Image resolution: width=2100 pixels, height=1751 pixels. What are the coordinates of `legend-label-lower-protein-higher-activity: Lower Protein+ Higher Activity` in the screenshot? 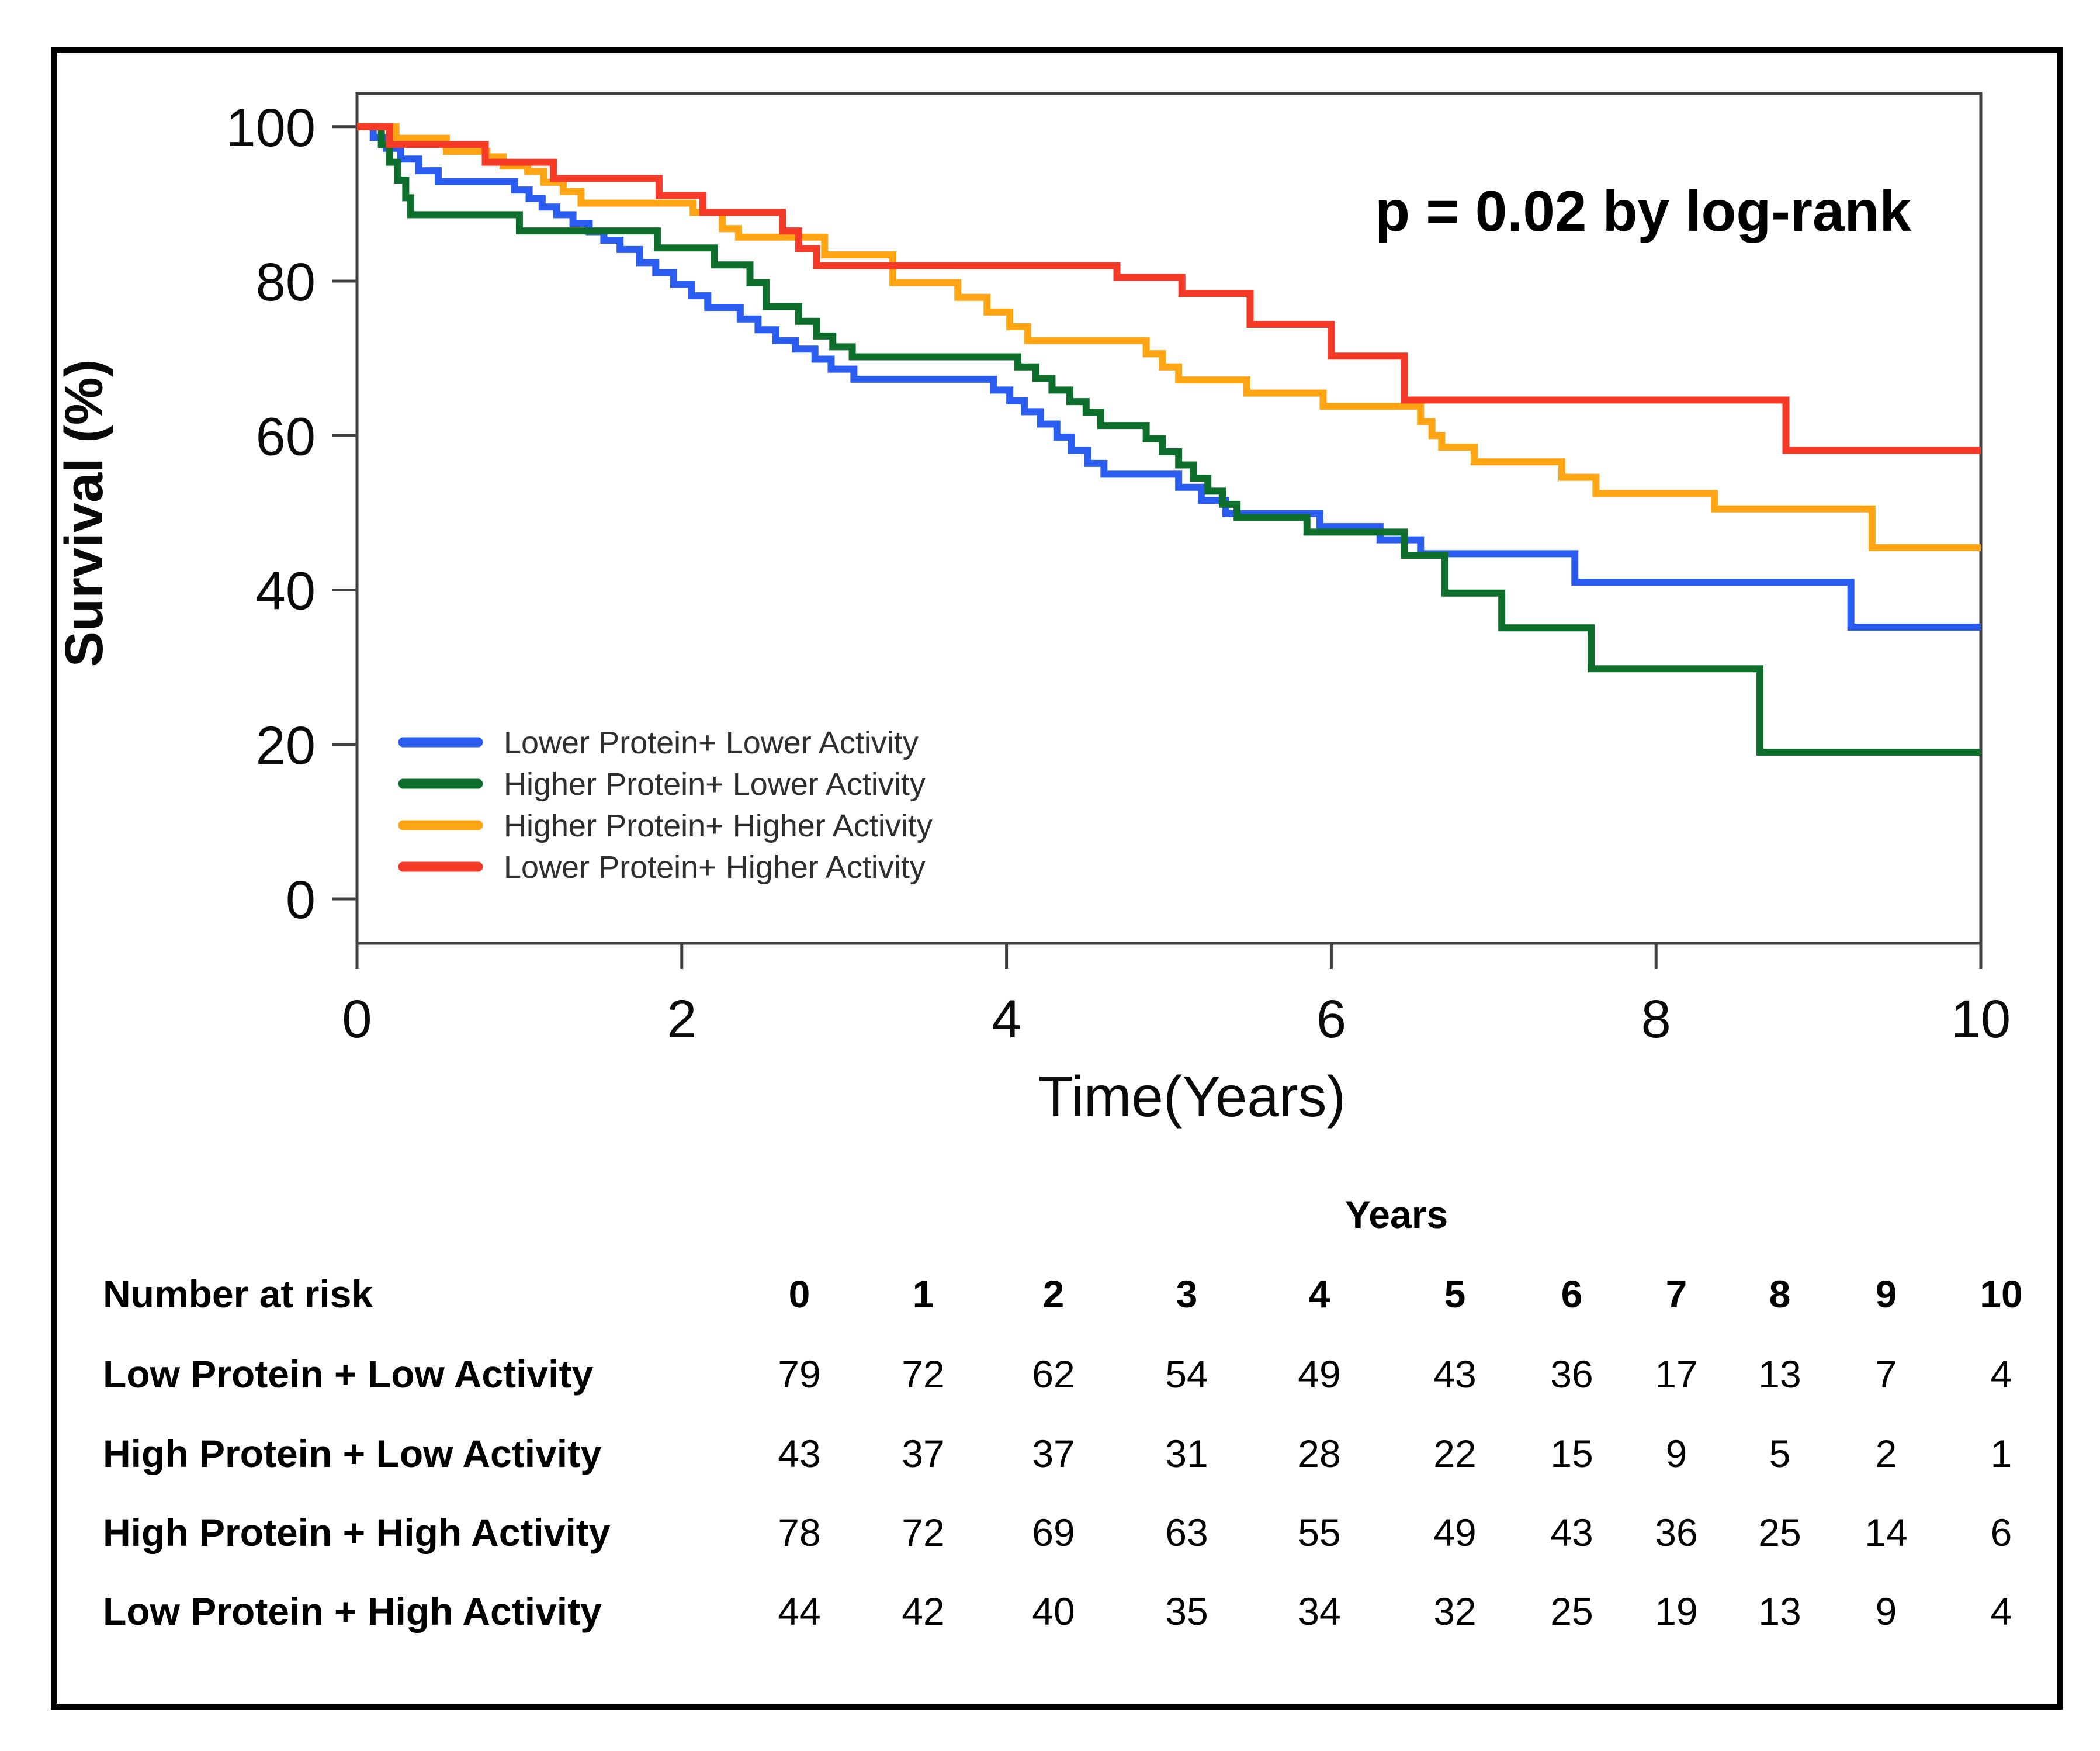 It's located at (715, 867).